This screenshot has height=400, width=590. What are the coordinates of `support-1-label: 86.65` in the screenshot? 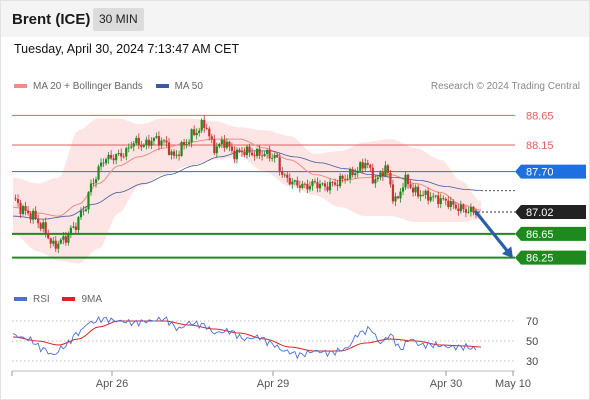 It's located at (540, 235).